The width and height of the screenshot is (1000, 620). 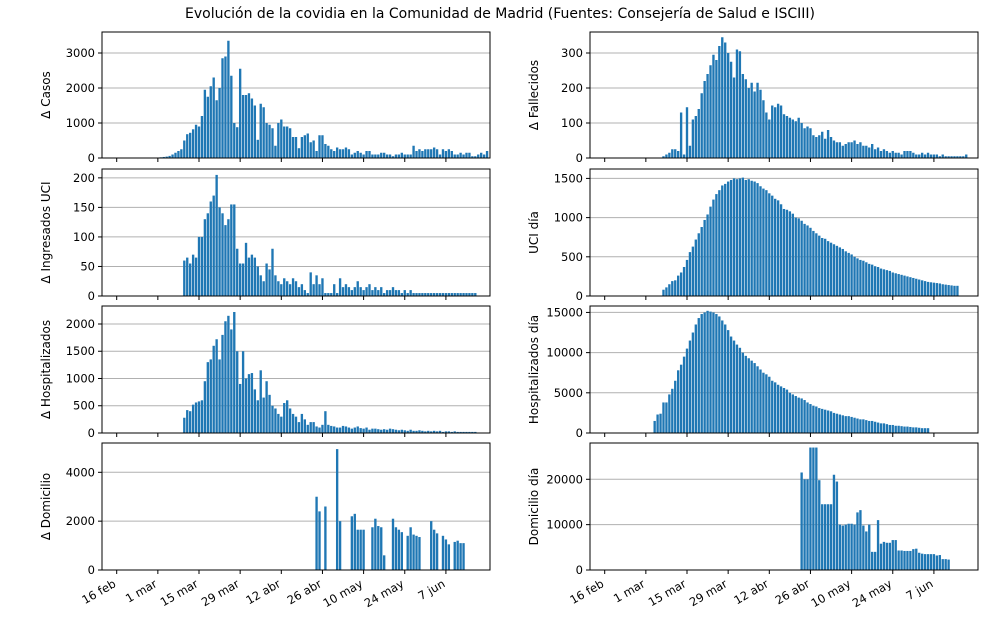 What do you see at coordinates (141, 590) in the screenshot?
I see `x-tick-label: 1 mar` at bounding box center [141, 590].